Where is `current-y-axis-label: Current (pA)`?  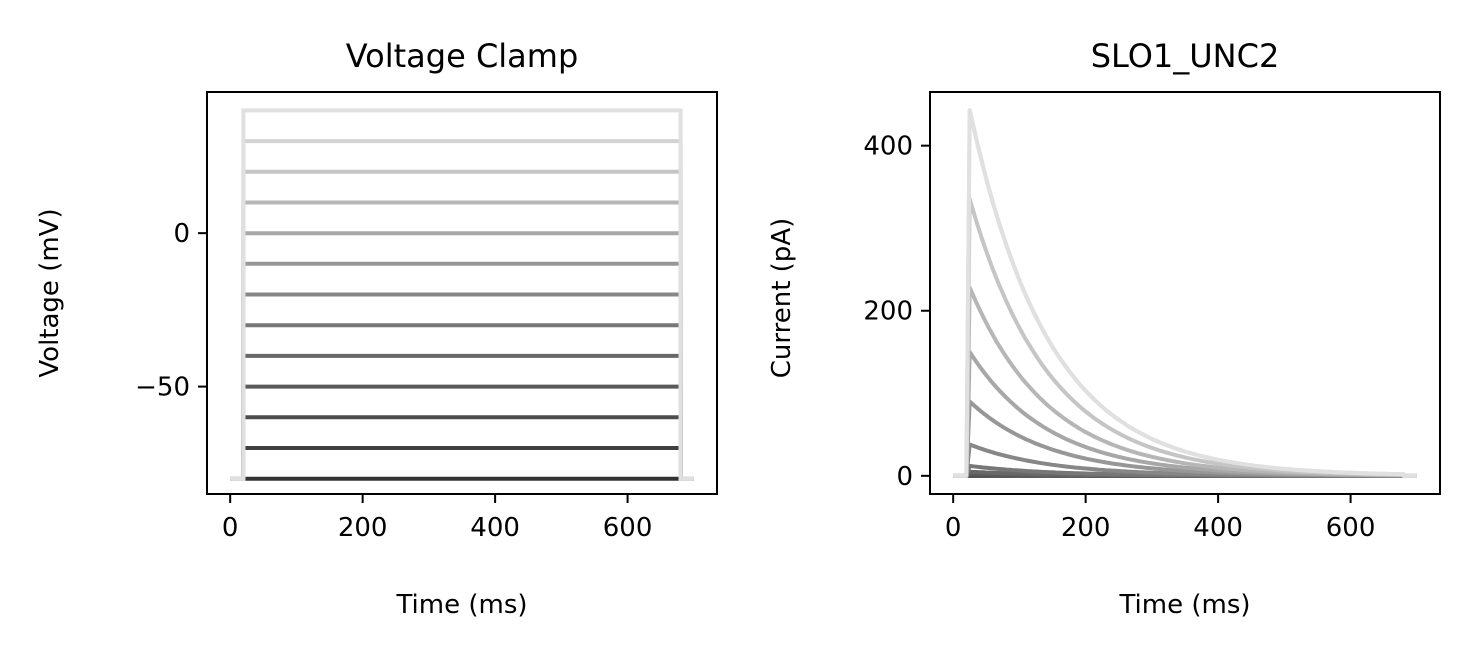
current-y-axis-label: Current (pA) is located at coordinates (782, 298).